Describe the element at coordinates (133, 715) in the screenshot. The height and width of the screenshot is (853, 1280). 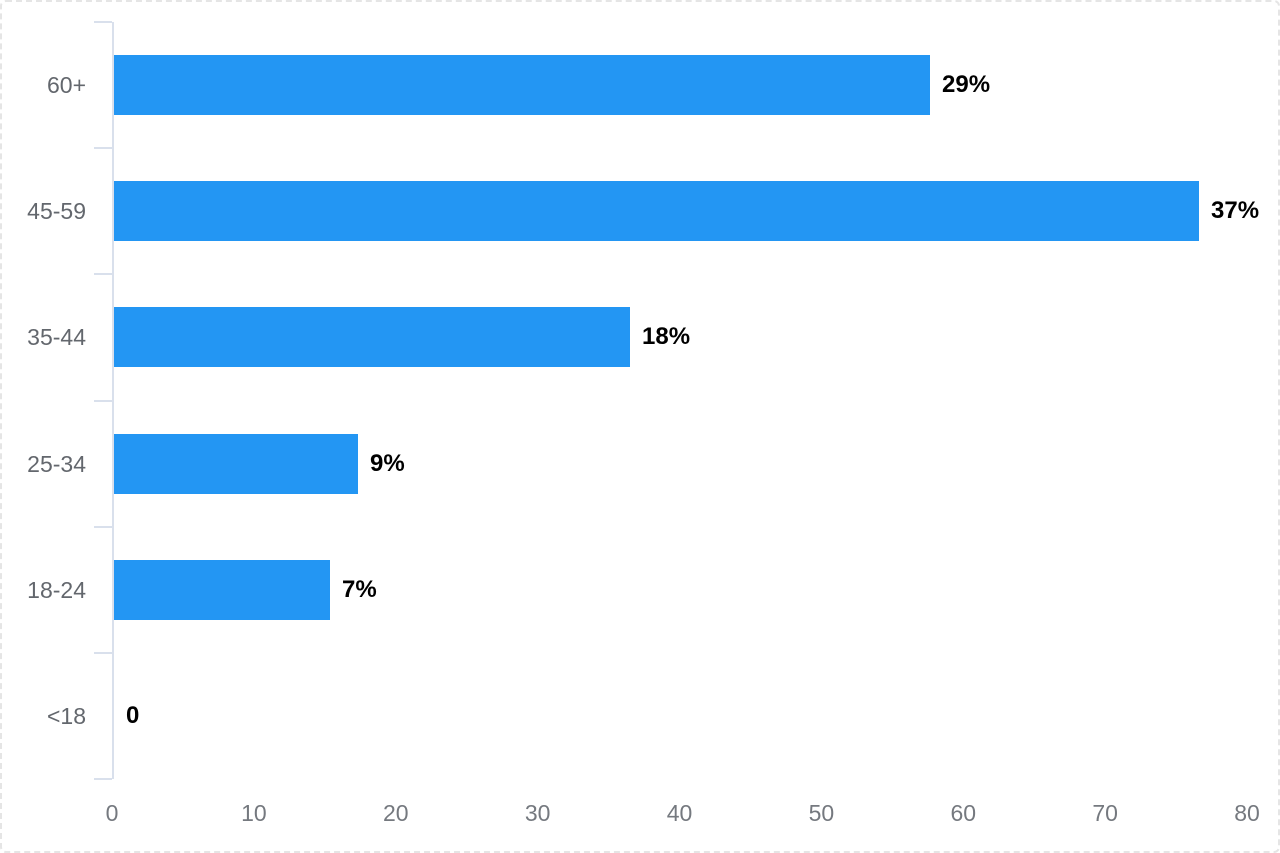
I see `data-label: 0` at that location.